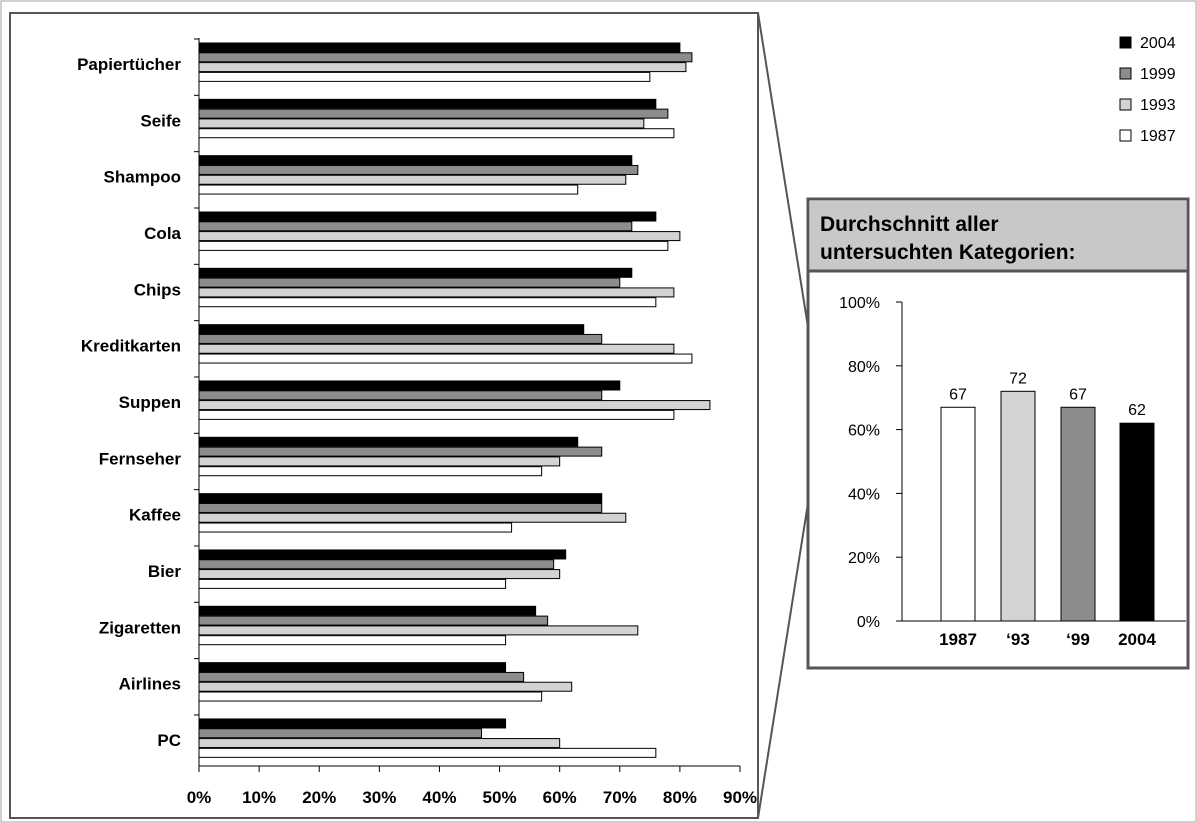 The image size is (1197, 823). Describe the element at coordinates (1047, 639) in the screenshot. I see `inset-x-labels: 1987 ‘93 ‘99 2004` at that location.